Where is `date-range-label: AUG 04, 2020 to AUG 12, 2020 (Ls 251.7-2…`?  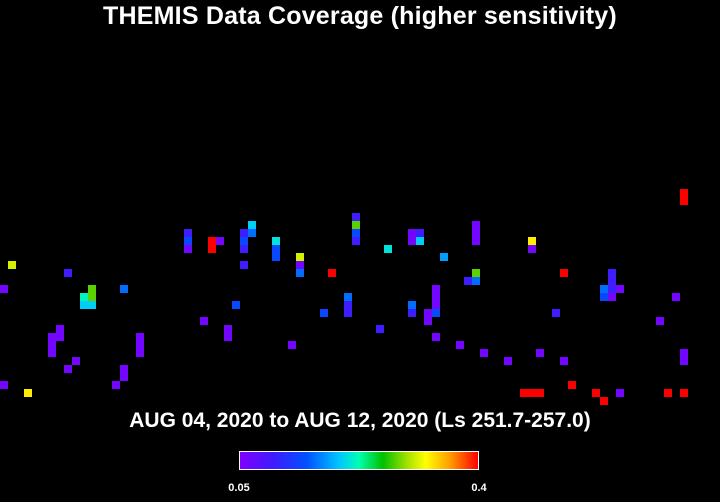 date-range-label: AUG 04, 2020 to AUG 12, 2020 (Ls 251.7-2… is located at coordinates (360, 420).